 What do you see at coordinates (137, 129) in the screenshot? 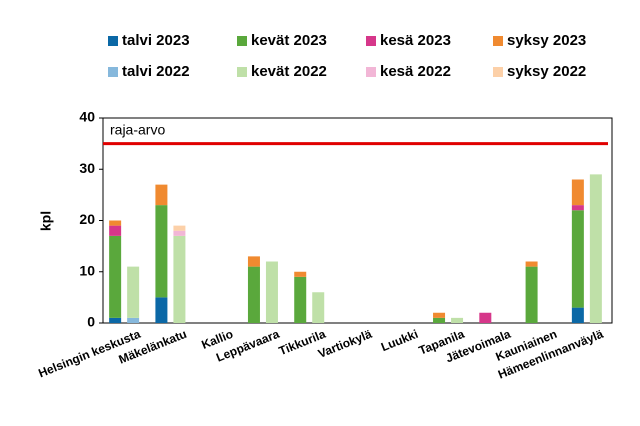
I see `threshold-label: raja-arvo` at bounding box center [137, 129].